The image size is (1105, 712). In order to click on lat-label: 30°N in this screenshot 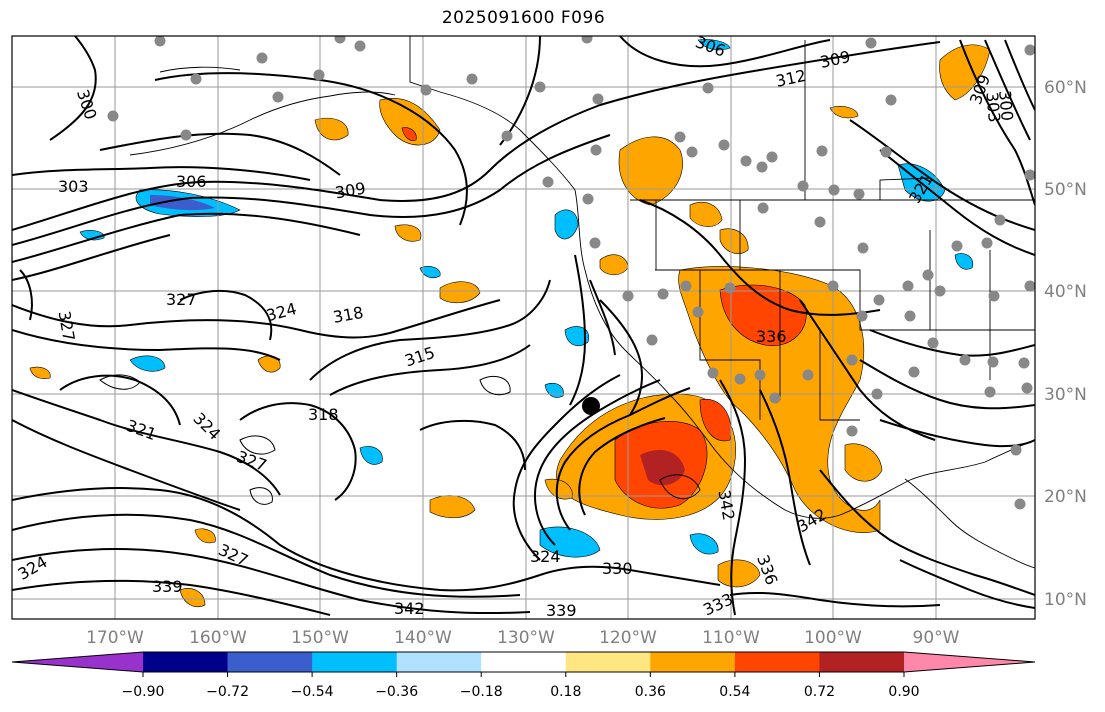, I will do `click(1065, 395)`.